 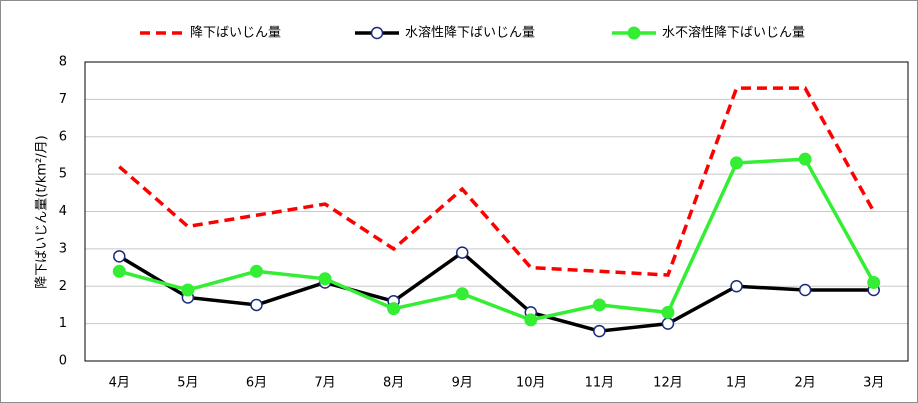 What do you see at coordinates (63, 361) in the screenshot?
I see `y-tick-label: 0` at bounding box center [63, 361].